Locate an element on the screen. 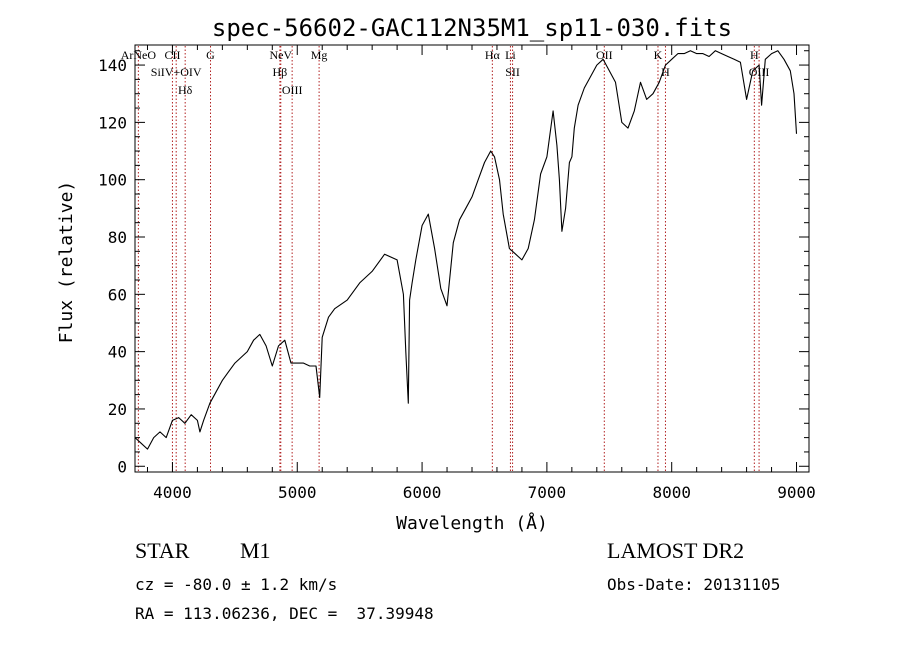 The image size is (900, 654). y-tick-label: 100 is located at coordinates (112, 180).